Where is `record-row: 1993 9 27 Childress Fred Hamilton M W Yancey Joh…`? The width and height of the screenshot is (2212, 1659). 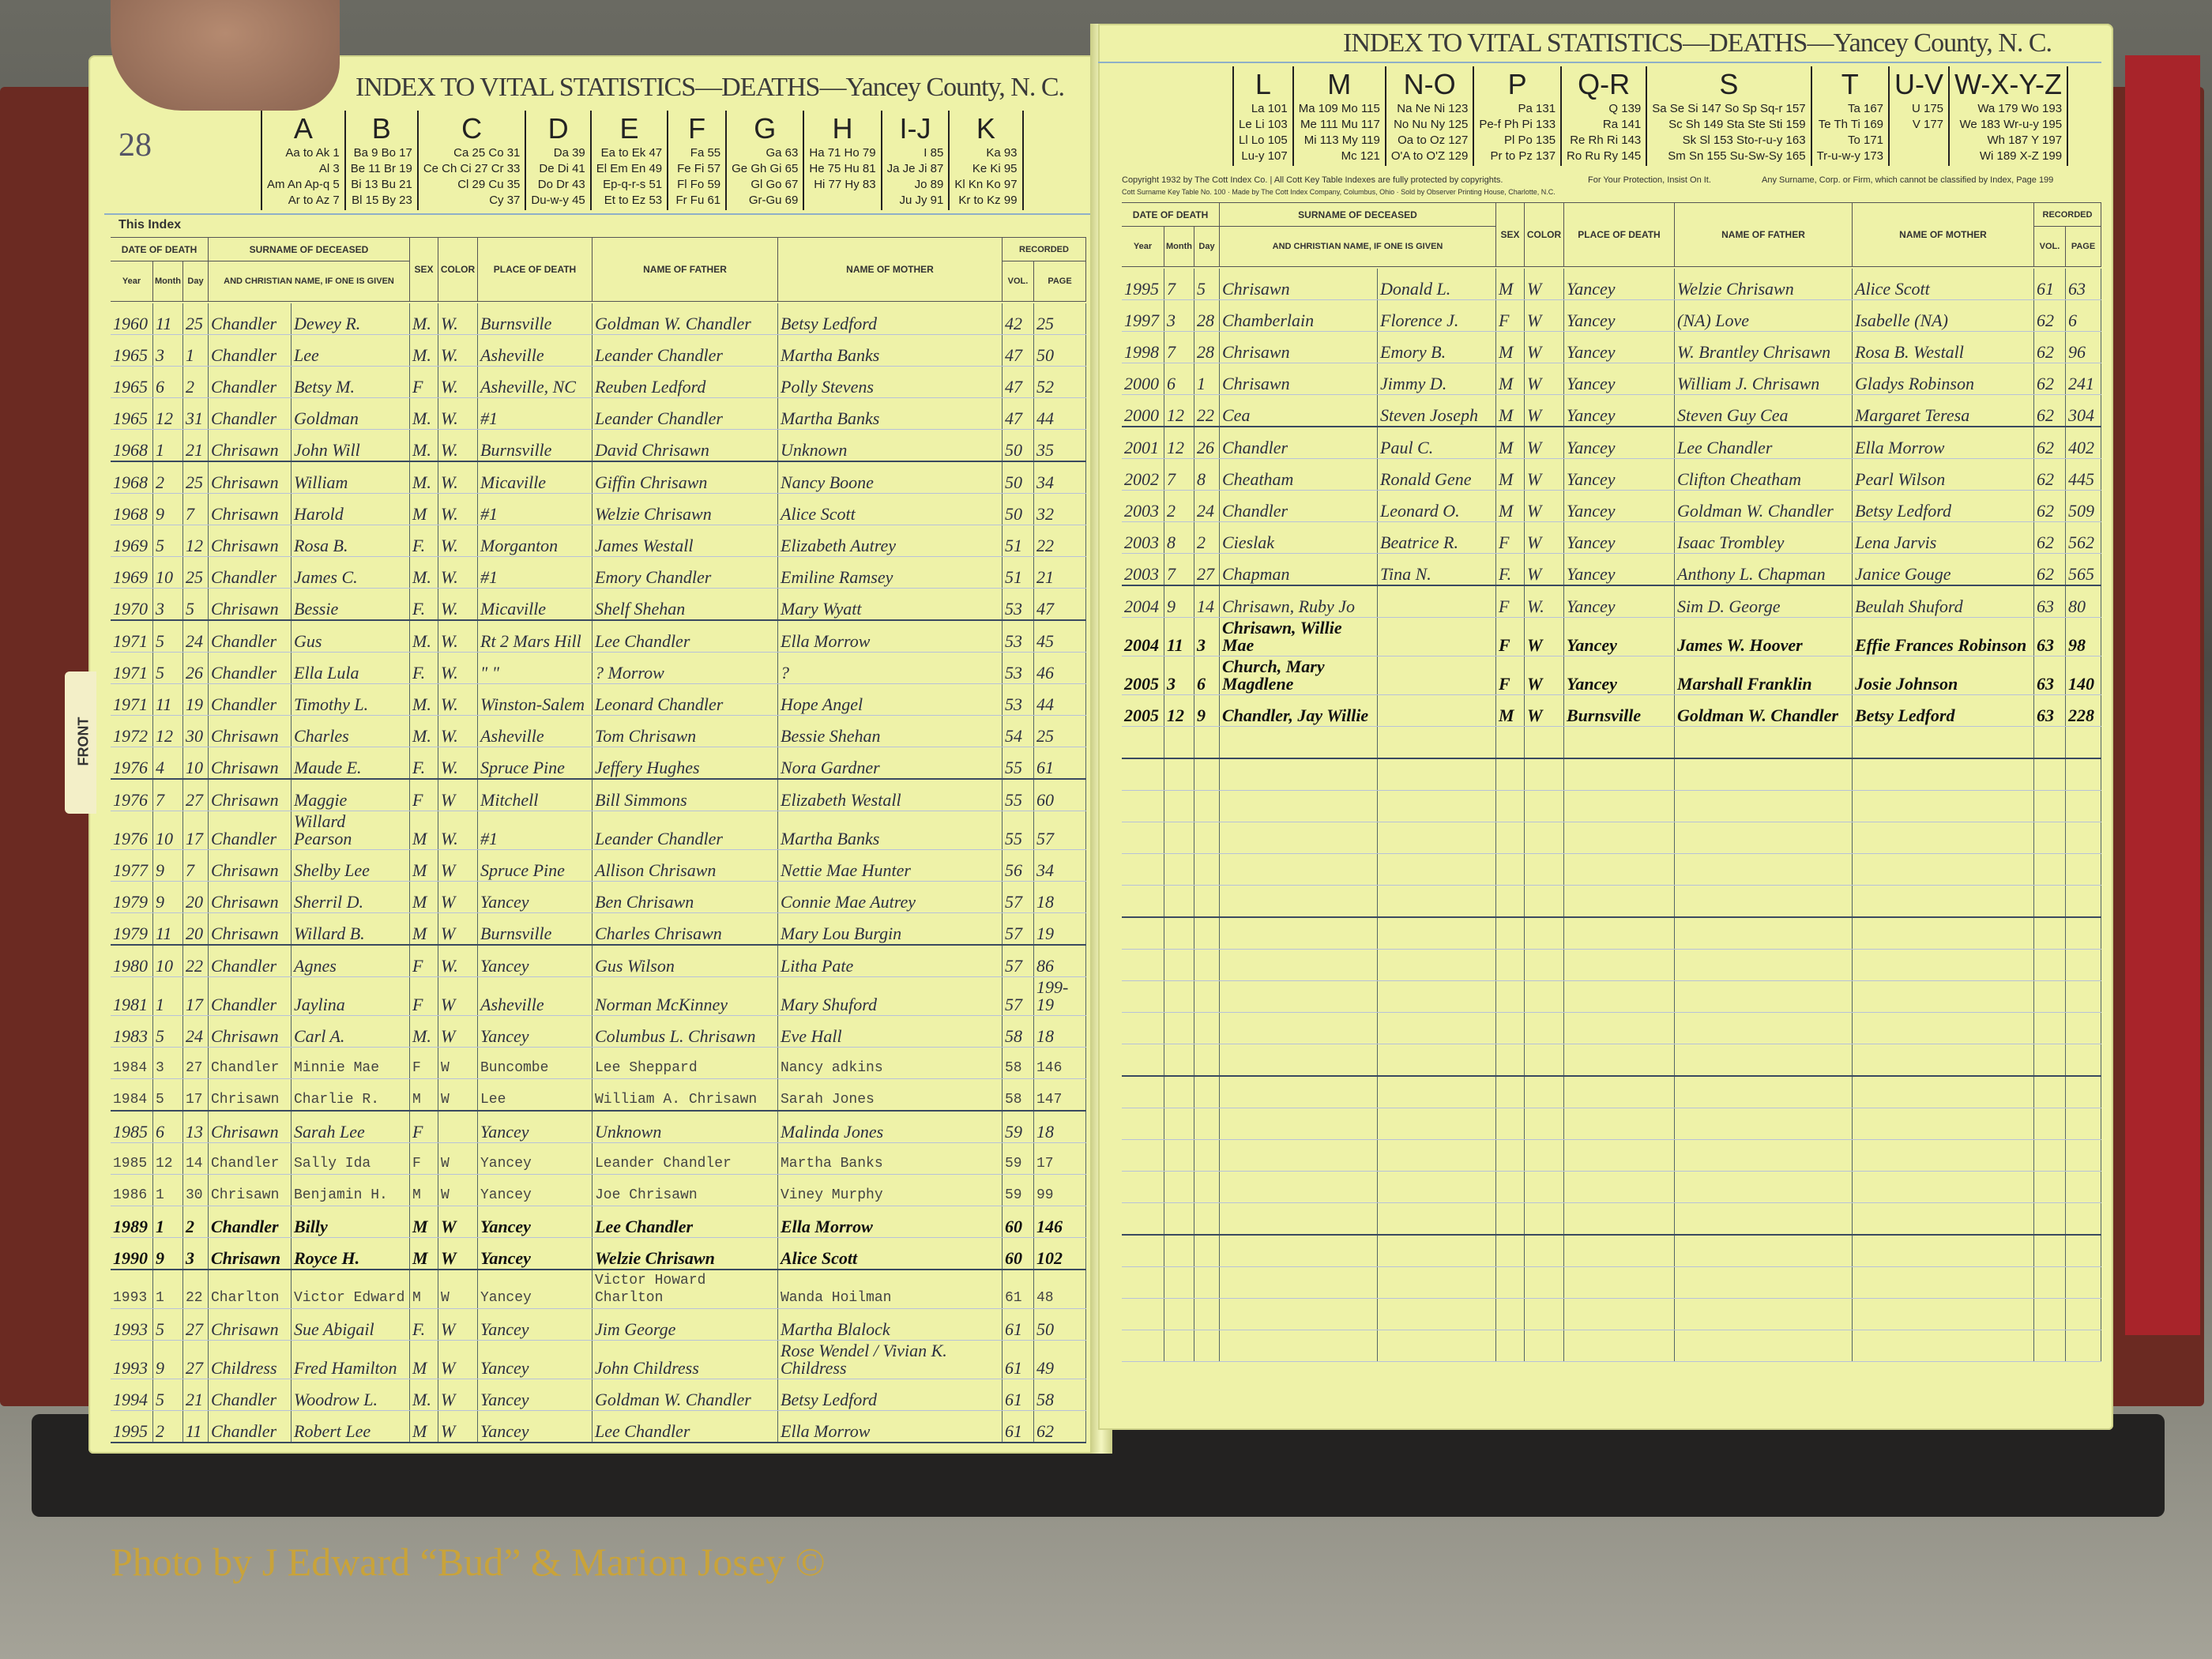 record-row: 1993 9 27 Childress Fred Hamilton M W Yancey Joh… is located at coordinates (599, 1360).